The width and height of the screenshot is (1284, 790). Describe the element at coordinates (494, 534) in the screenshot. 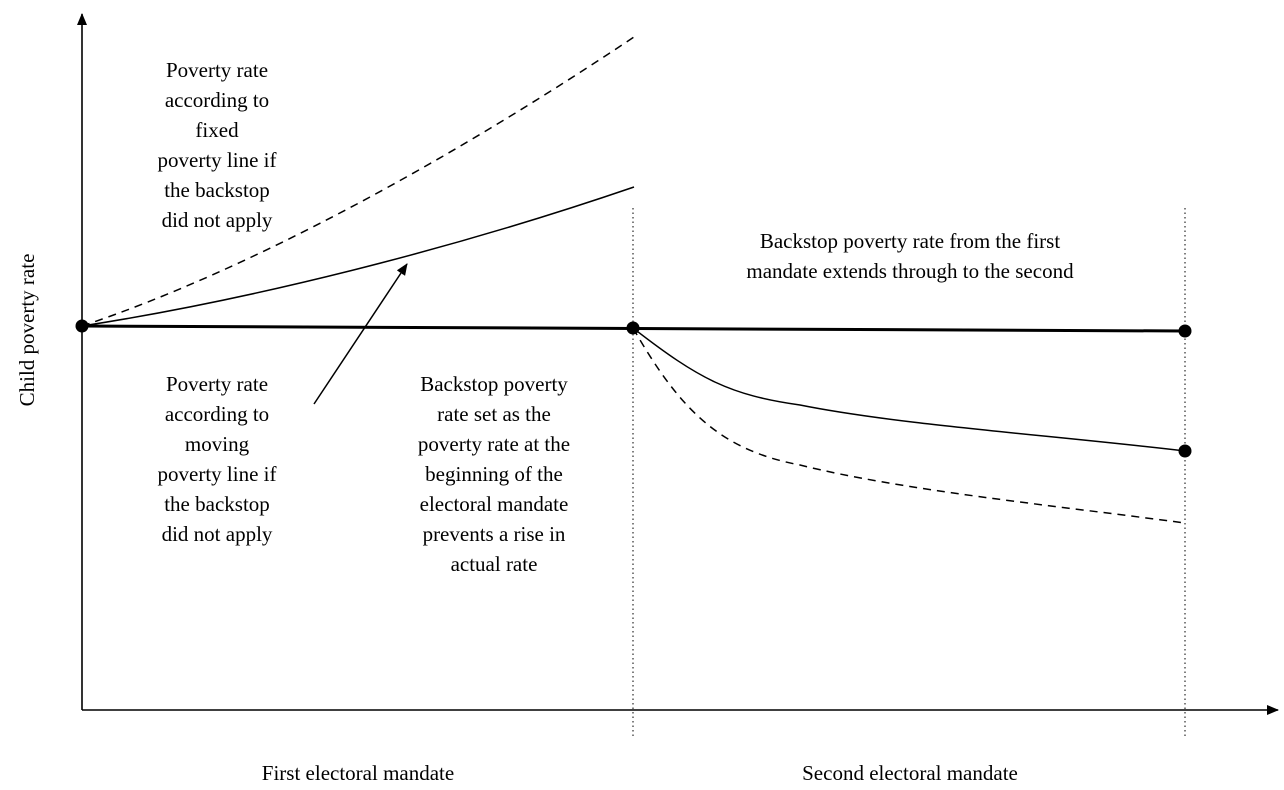

I see `annotation-line: prevents a rise in` at that location.